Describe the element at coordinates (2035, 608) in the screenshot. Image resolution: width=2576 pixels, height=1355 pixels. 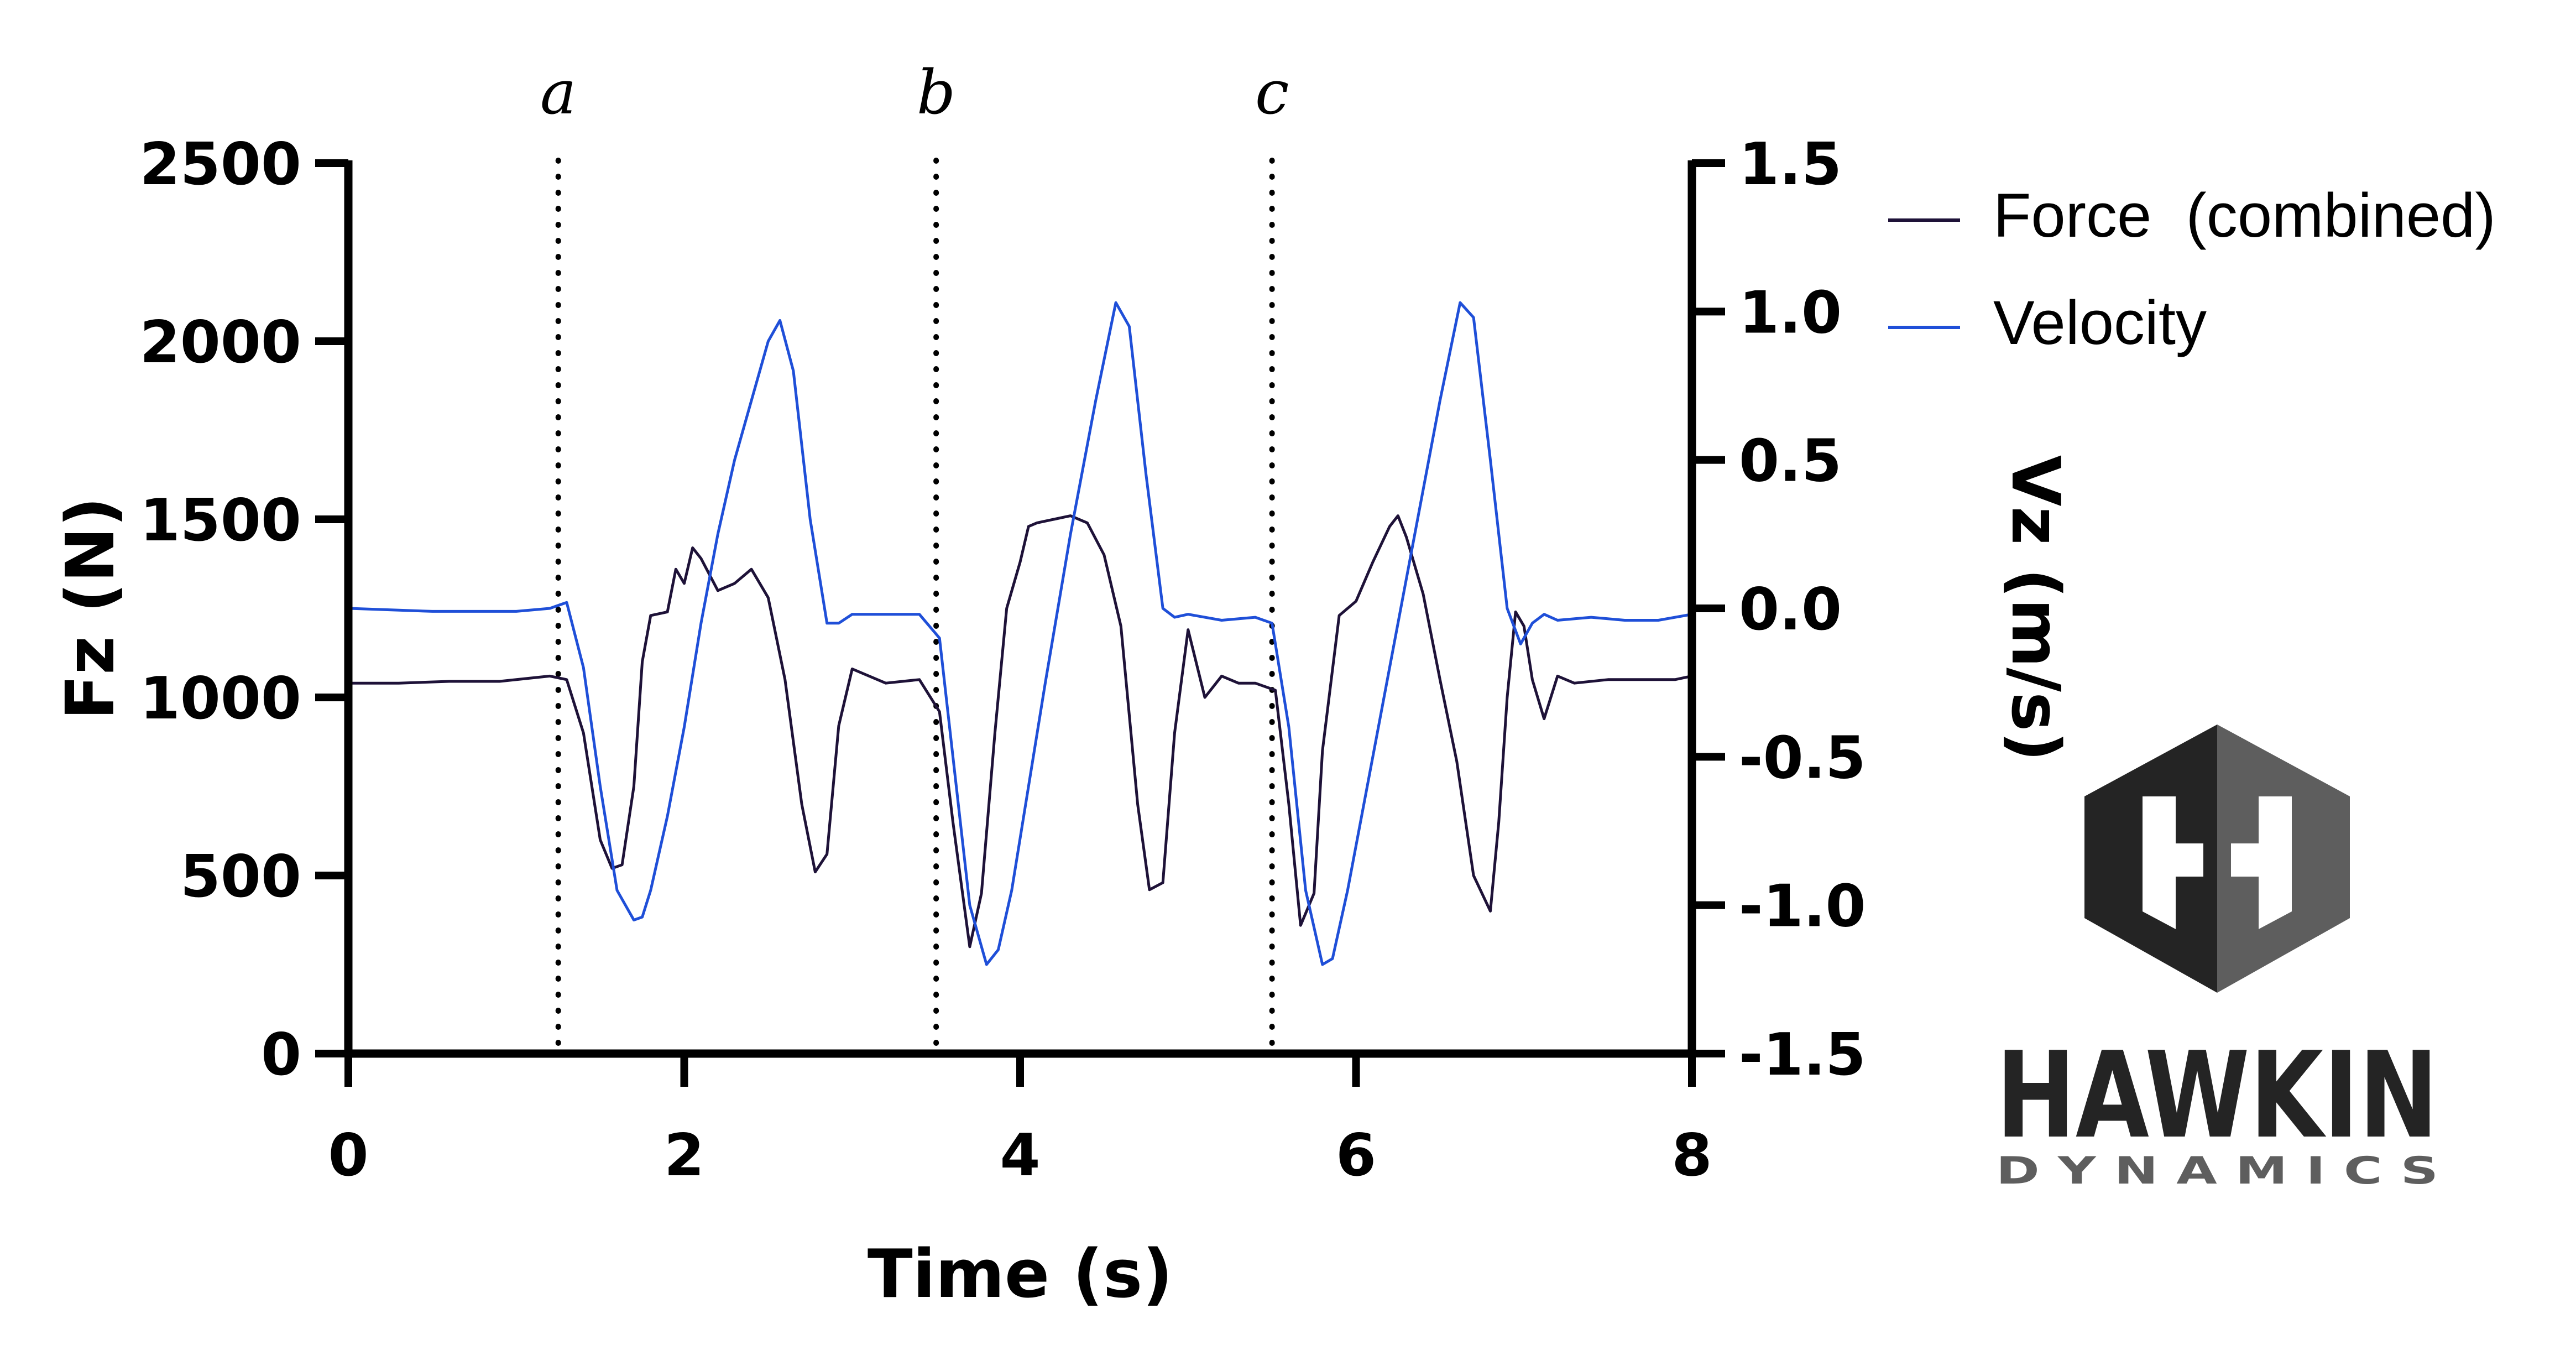
I see `y-right-axis-title: Vz (m/s)` at that location.